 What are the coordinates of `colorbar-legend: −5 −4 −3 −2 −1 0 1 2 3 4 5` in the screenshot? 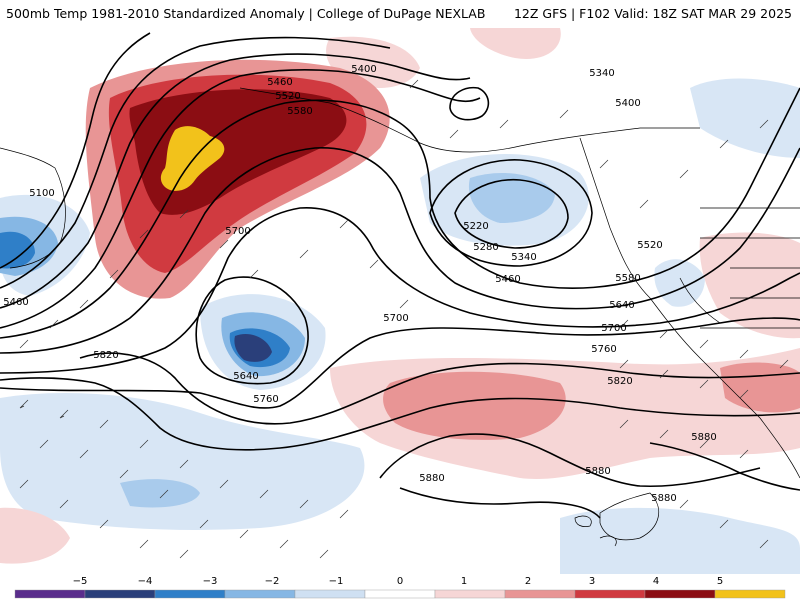 It's located at (400, 587).